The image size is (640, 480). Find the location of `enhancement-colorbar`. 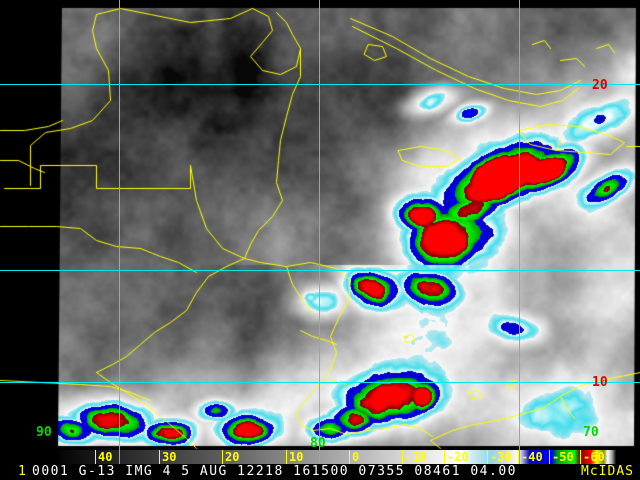

enhancement-colorbar is located at coordinates (338, 457).